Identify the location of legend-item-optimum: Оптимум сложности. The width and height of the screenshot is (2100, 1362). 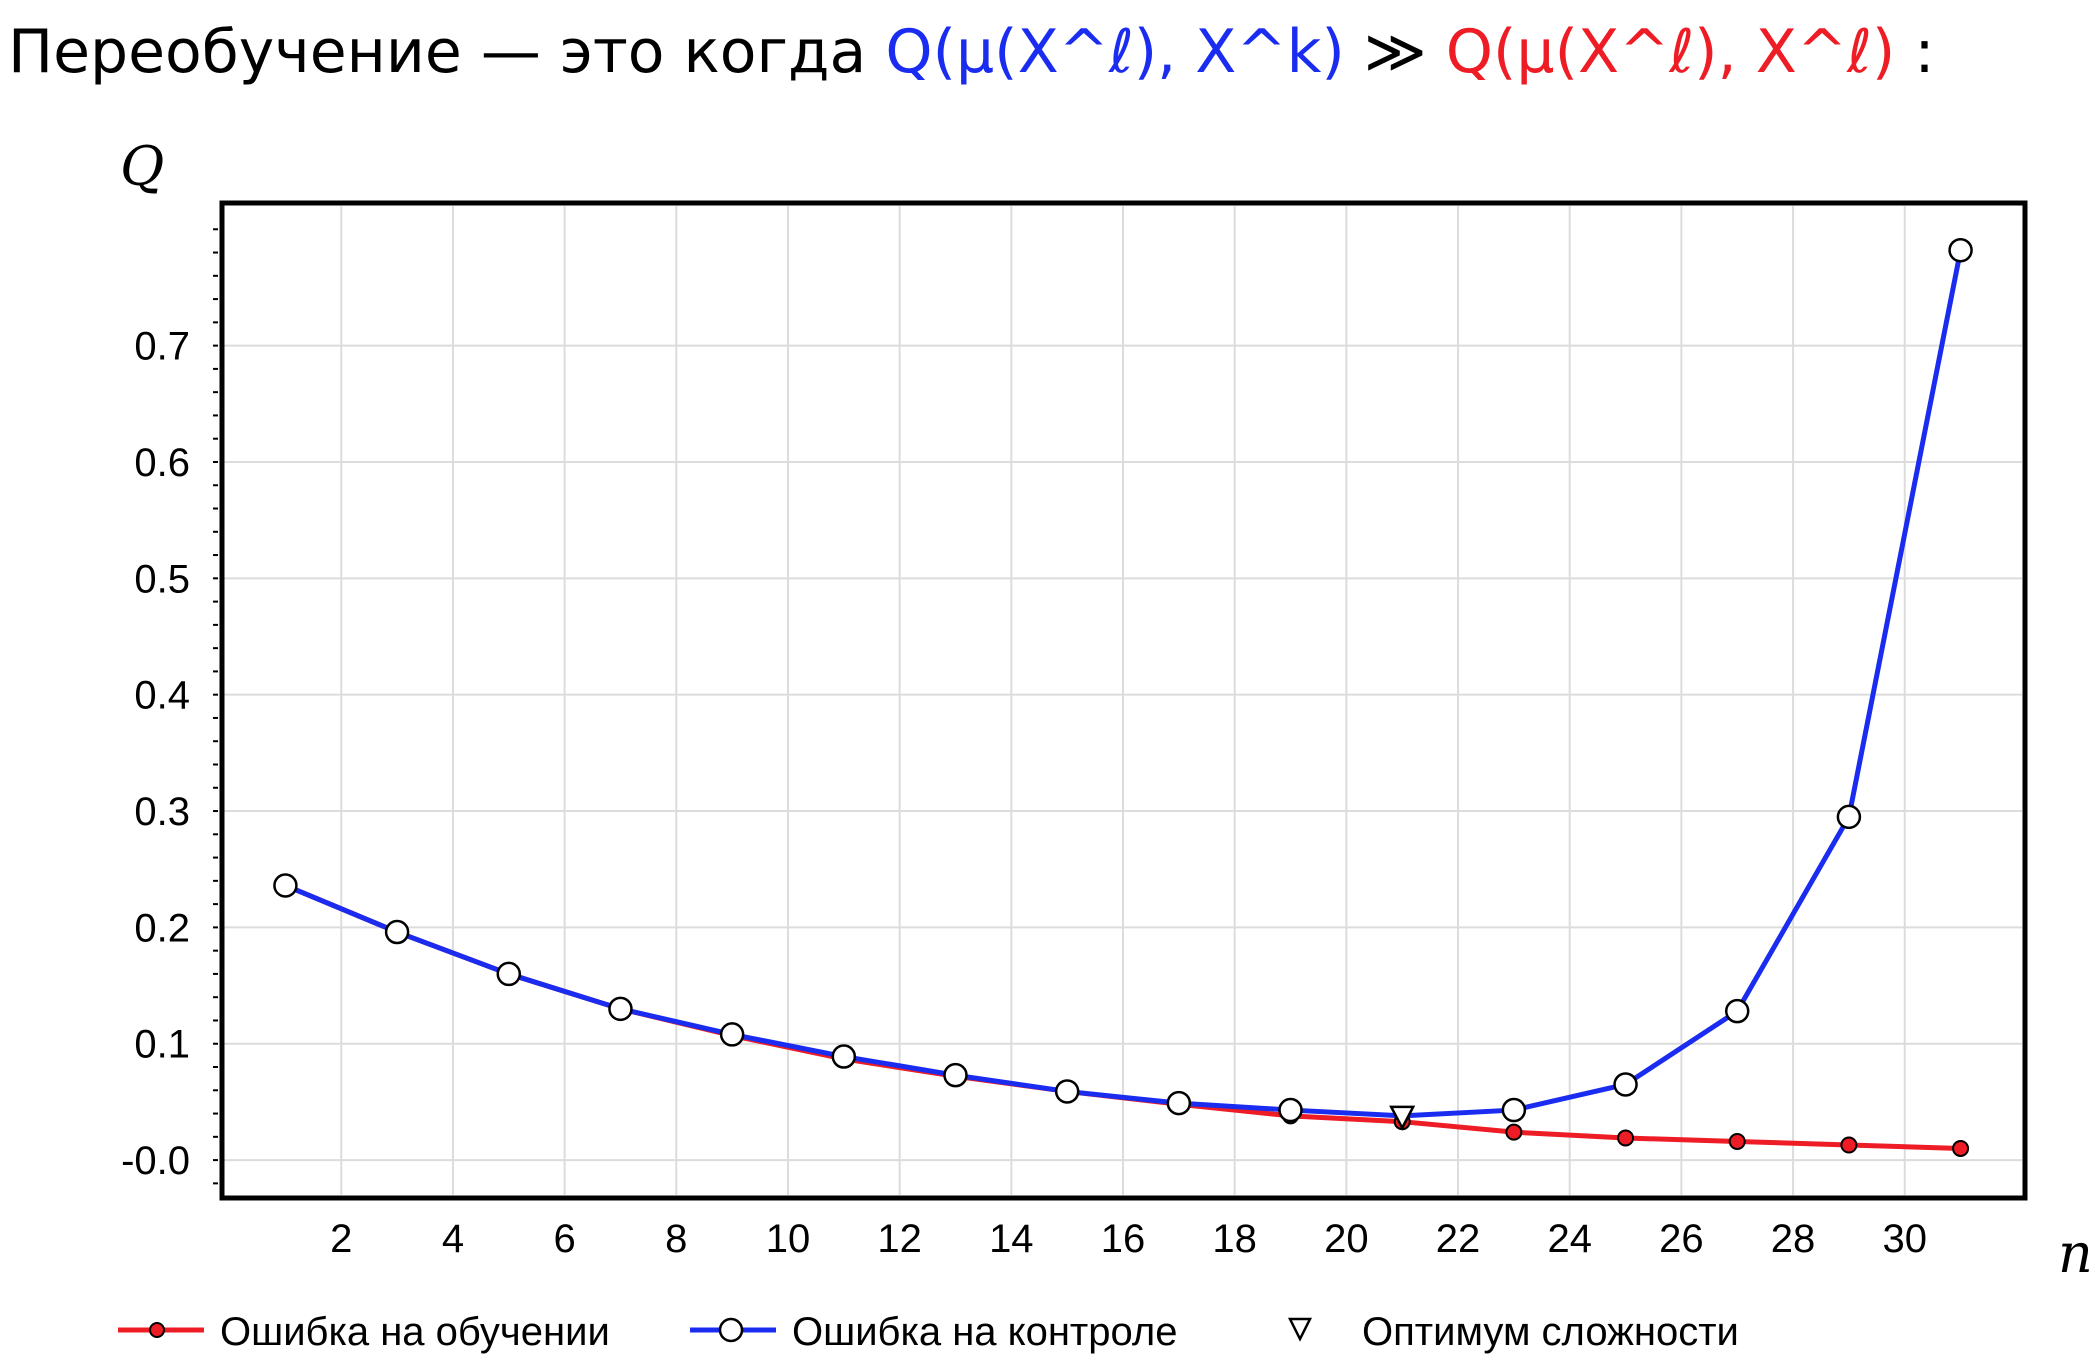
(1513, 1332).